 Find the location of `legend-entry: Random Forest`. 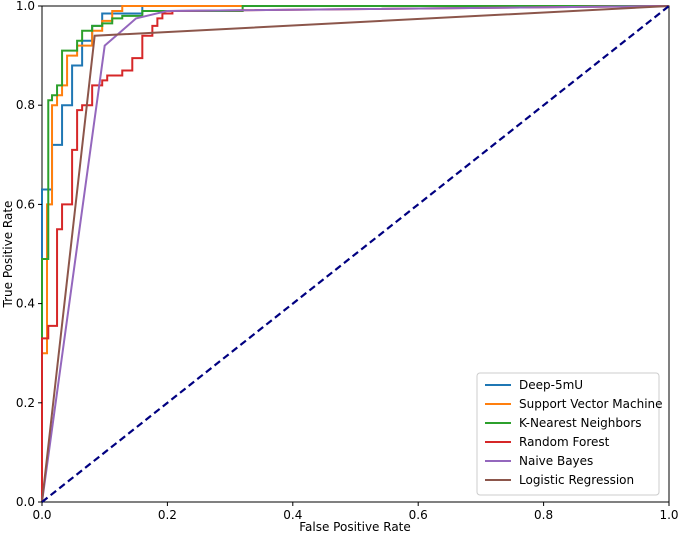

legend-entry: Random Forest is located at coordinates (564, 442).